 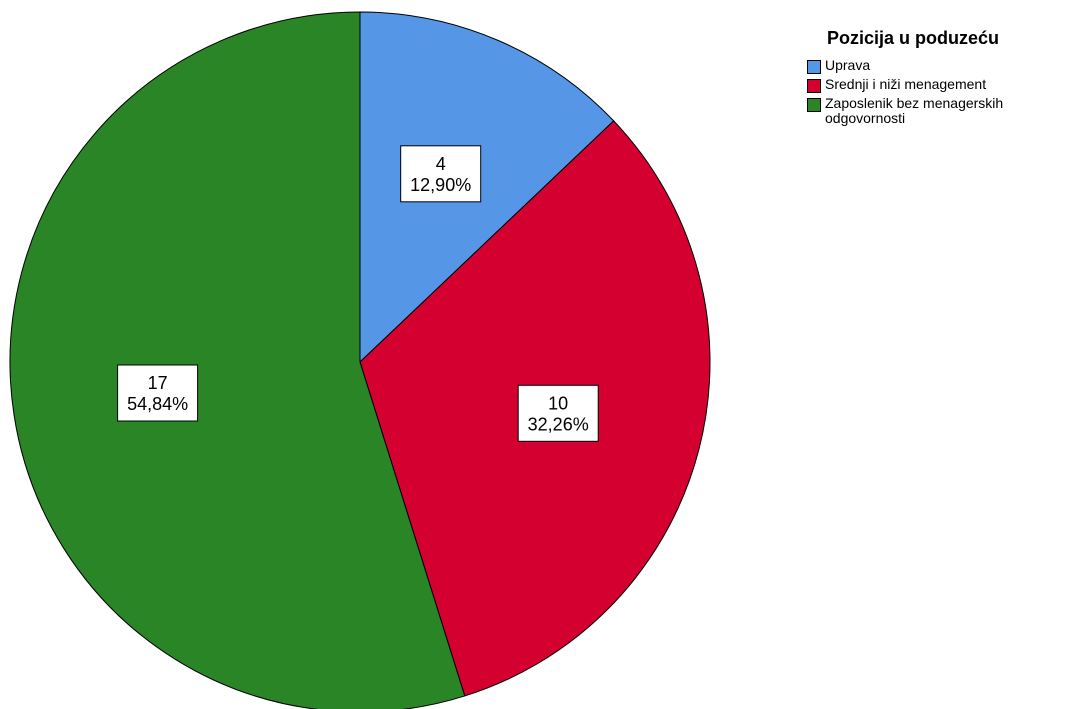 What do you see at coordinates (157, 404) in the screenshot?
I see `pie-label-percent: 54,84%` at bounding box center [157, 404].